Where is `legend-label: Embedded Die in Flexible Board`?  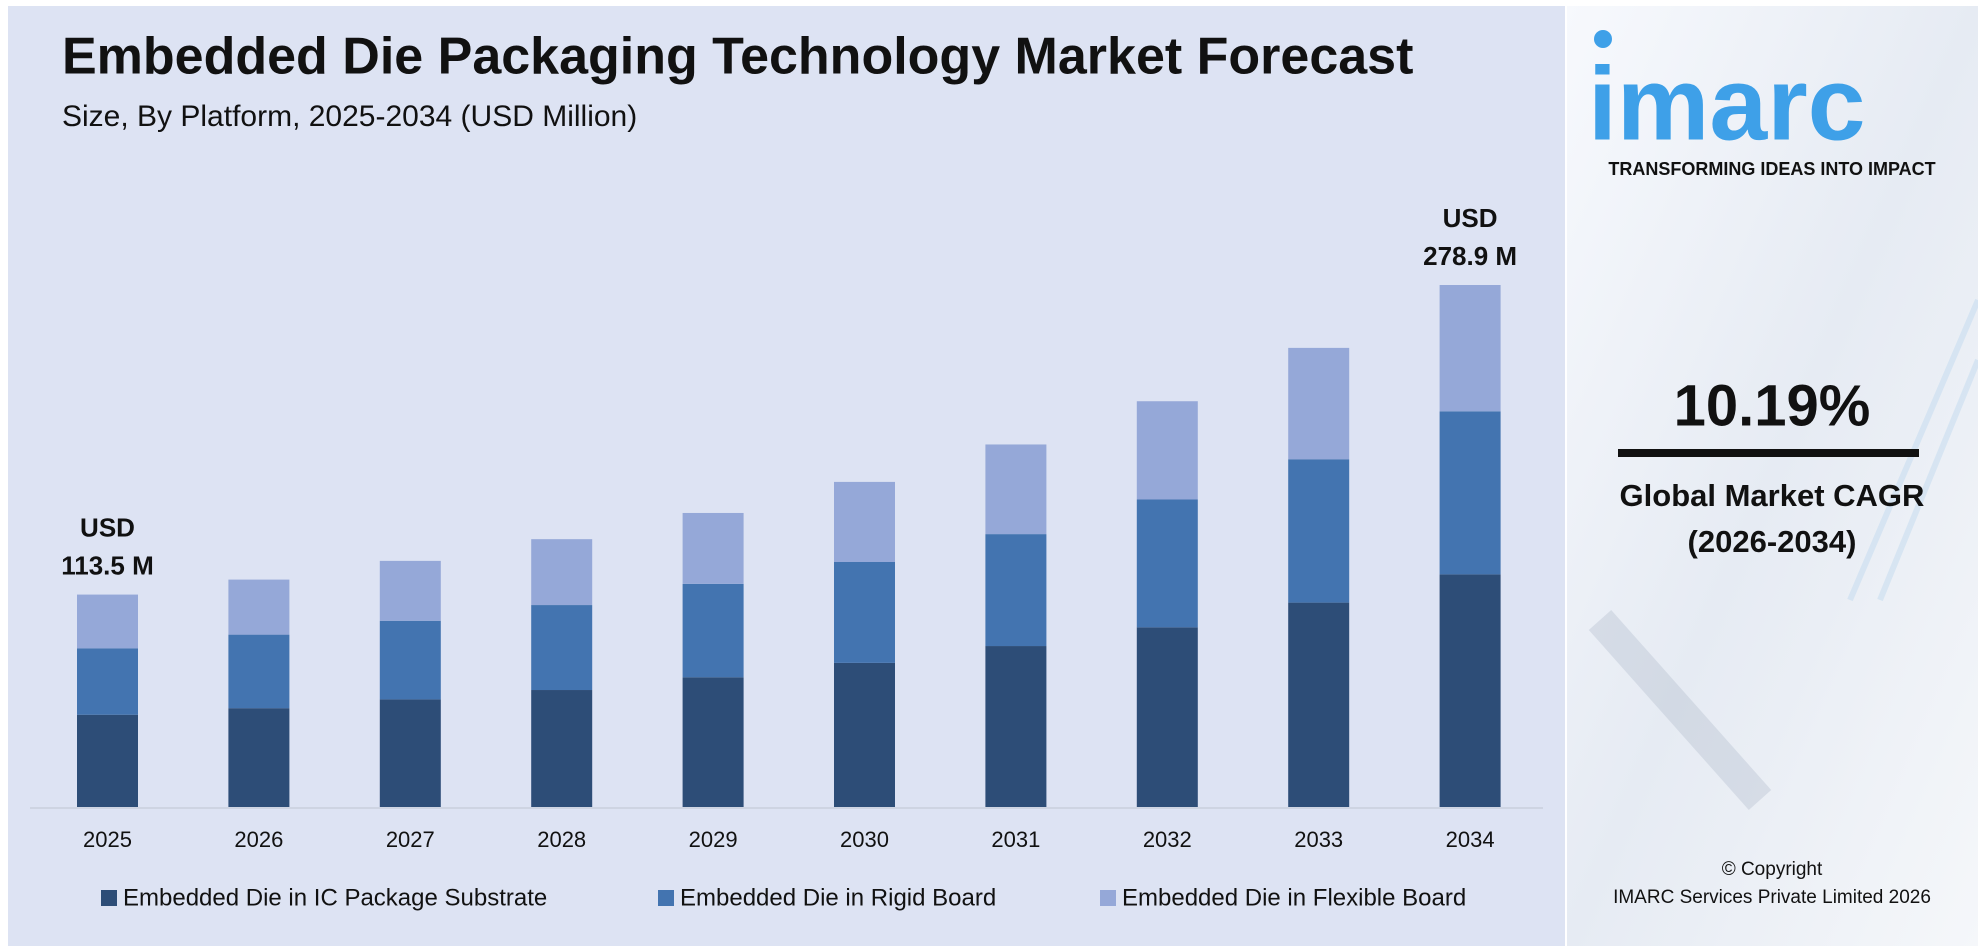 legend-label: Embedded Die in Flexible Board is located at coordinates (1294, 897).